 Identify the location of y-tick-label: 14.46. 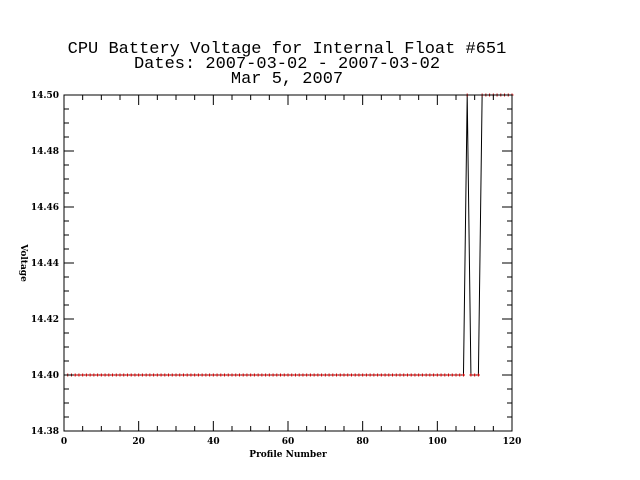
(45, 208).